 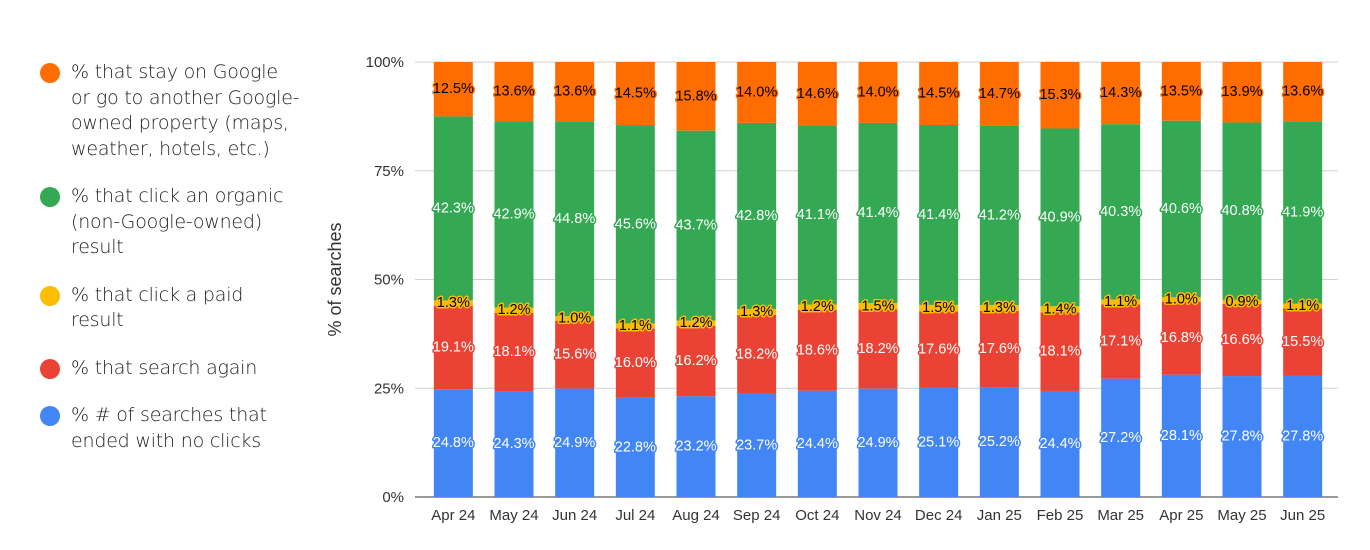 I want to click on data-label: 41.2%, so click(x=999, y=216).